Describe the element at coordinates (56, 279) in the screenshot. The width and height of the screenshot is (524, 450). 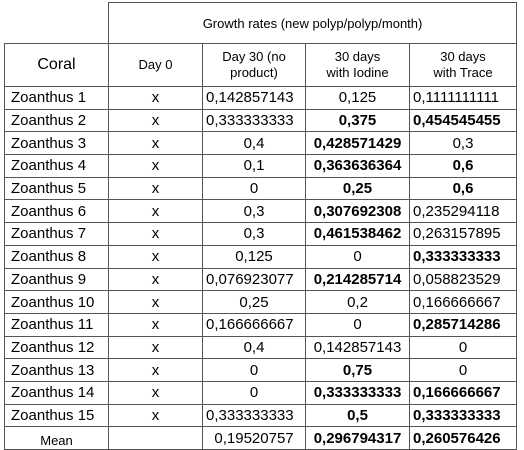
I see `coral-name-cell: Zoanthus 9` at that location.